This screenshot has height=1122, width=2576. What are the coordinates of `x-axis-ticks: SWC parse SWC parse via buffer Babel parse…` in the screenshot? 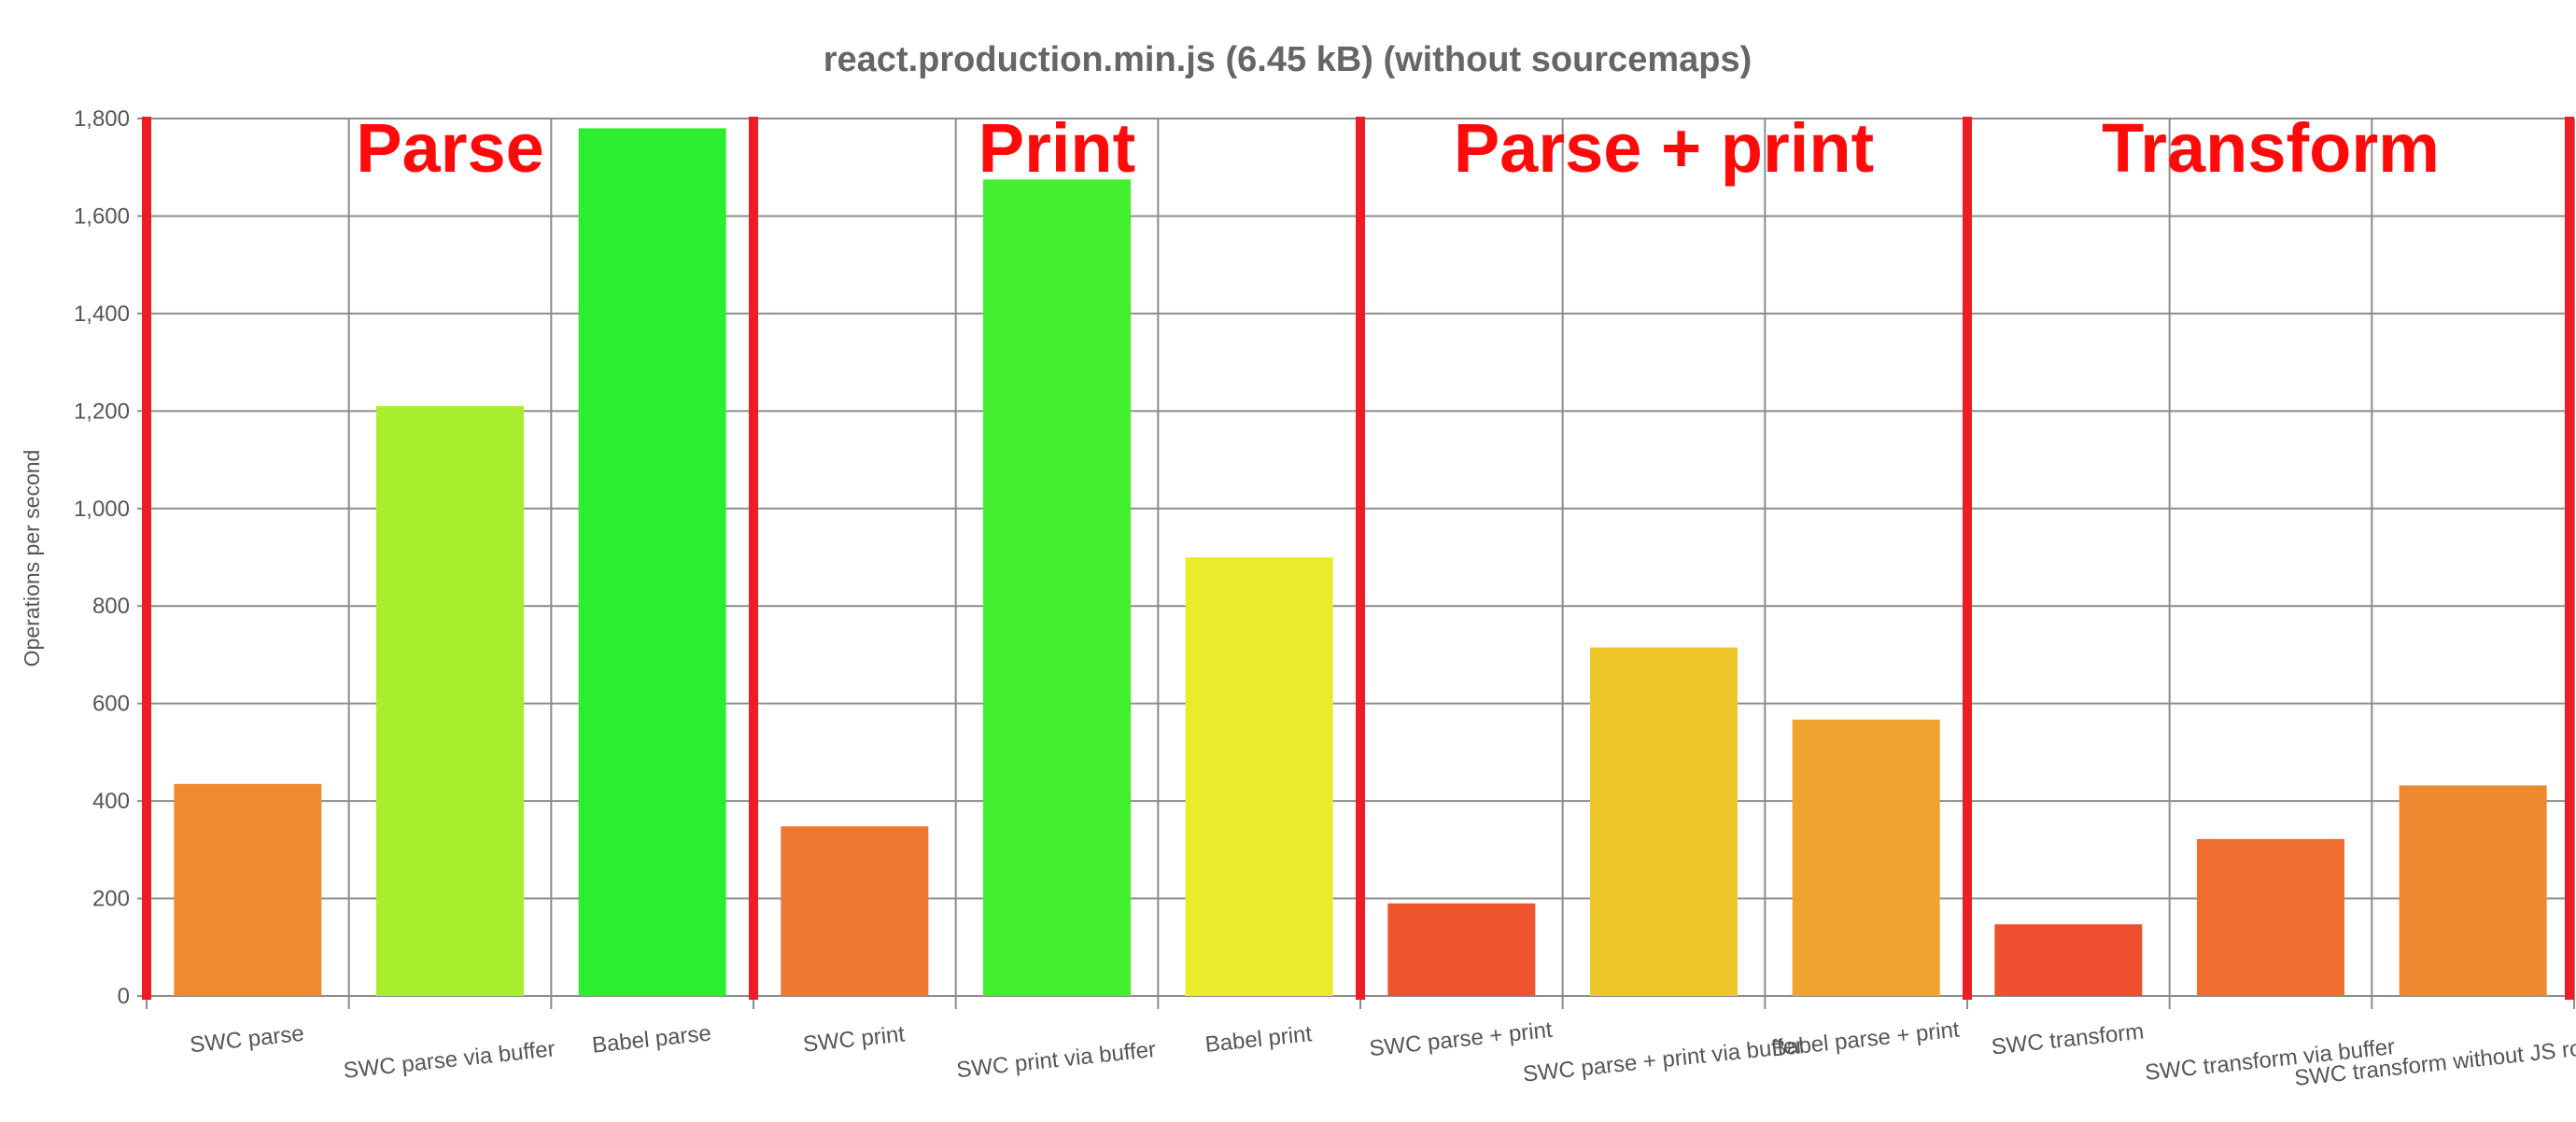 It's located at (1383, 1054).